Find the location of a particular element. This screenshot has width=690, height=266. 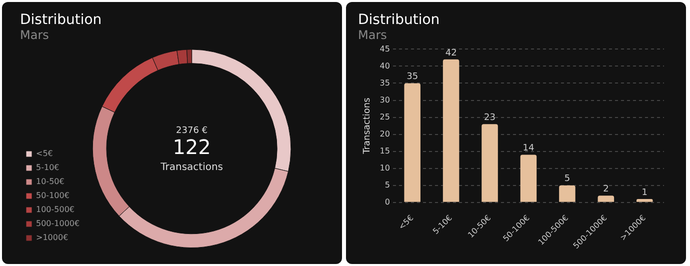

y-tick-label: 20 is located at coordinates (385, 133).